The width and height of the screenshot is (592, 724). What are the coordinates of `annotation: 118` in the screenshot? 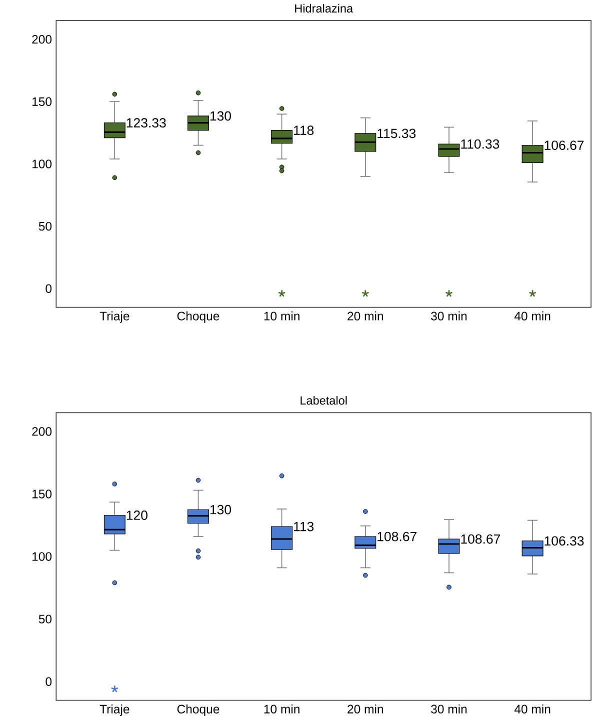 It's located at (304, 130).